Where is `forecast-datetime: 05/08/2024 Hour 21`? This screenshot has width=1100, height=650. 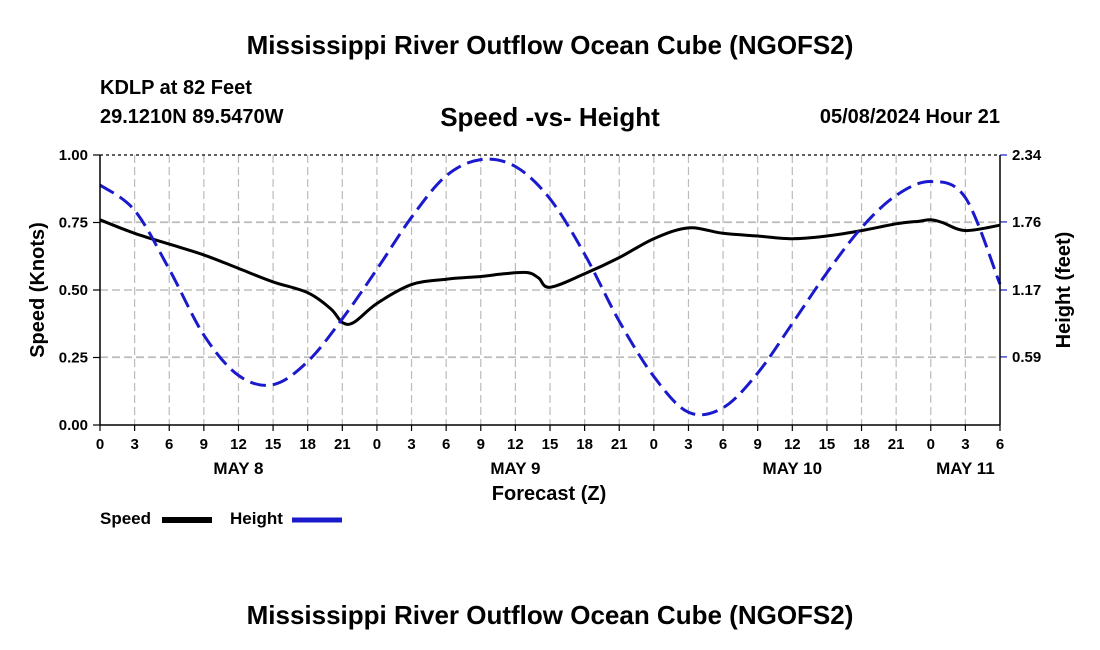
forecast-datetime: 05/08/2024 Hour 21 is located at coordinates (909, 117).